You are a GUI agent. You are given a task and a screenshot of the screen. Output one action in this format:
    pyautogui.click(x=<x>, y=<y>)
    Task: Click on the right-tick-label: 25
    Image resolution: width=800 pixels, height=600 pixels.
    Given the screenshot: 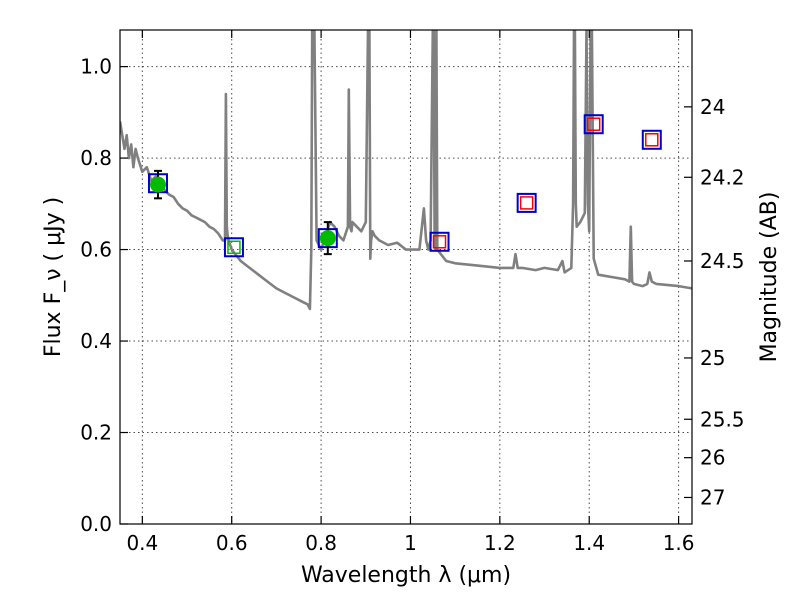 What is the action you would take?
    pyautogui.click(x=712, y=358)
    